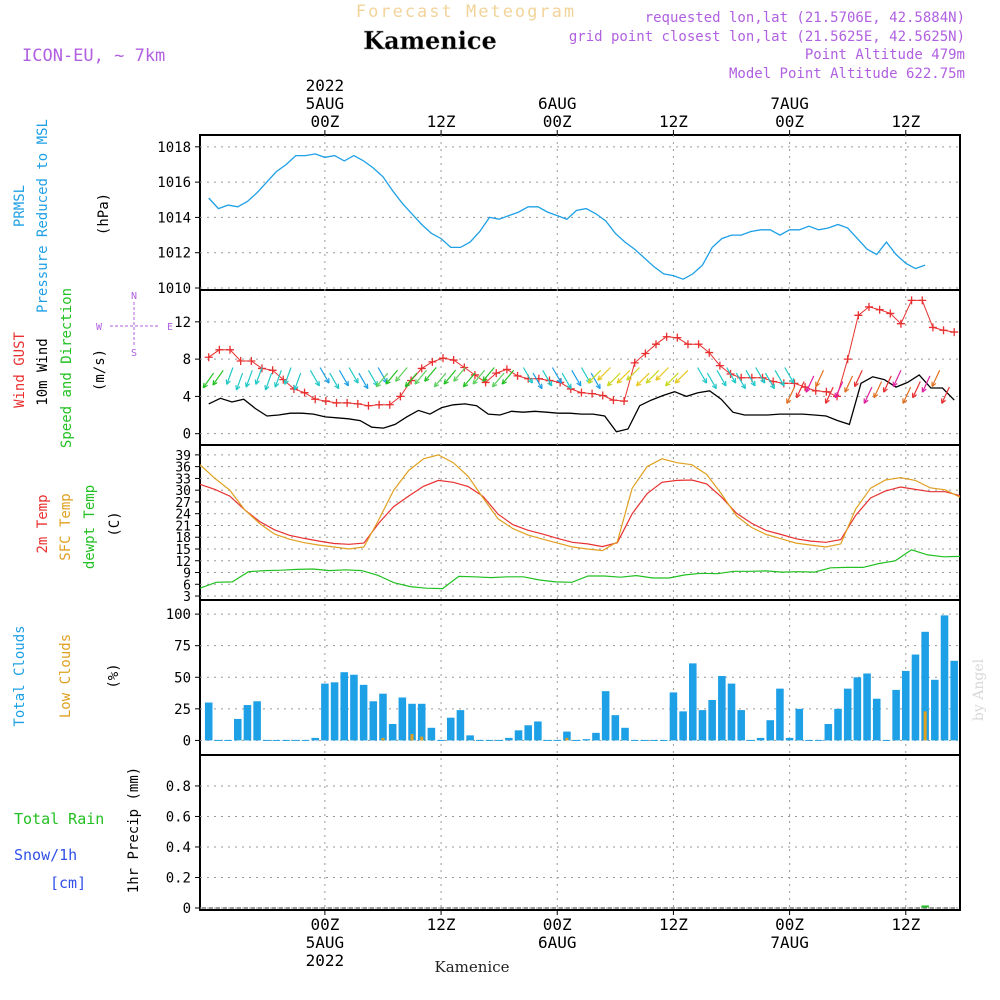 The width and height of the screenshot is (1000, 1000). Describe the element at coordinates (43, 523) in the screenshot. I see `temp-2m-label: 2m Temp` at that location.